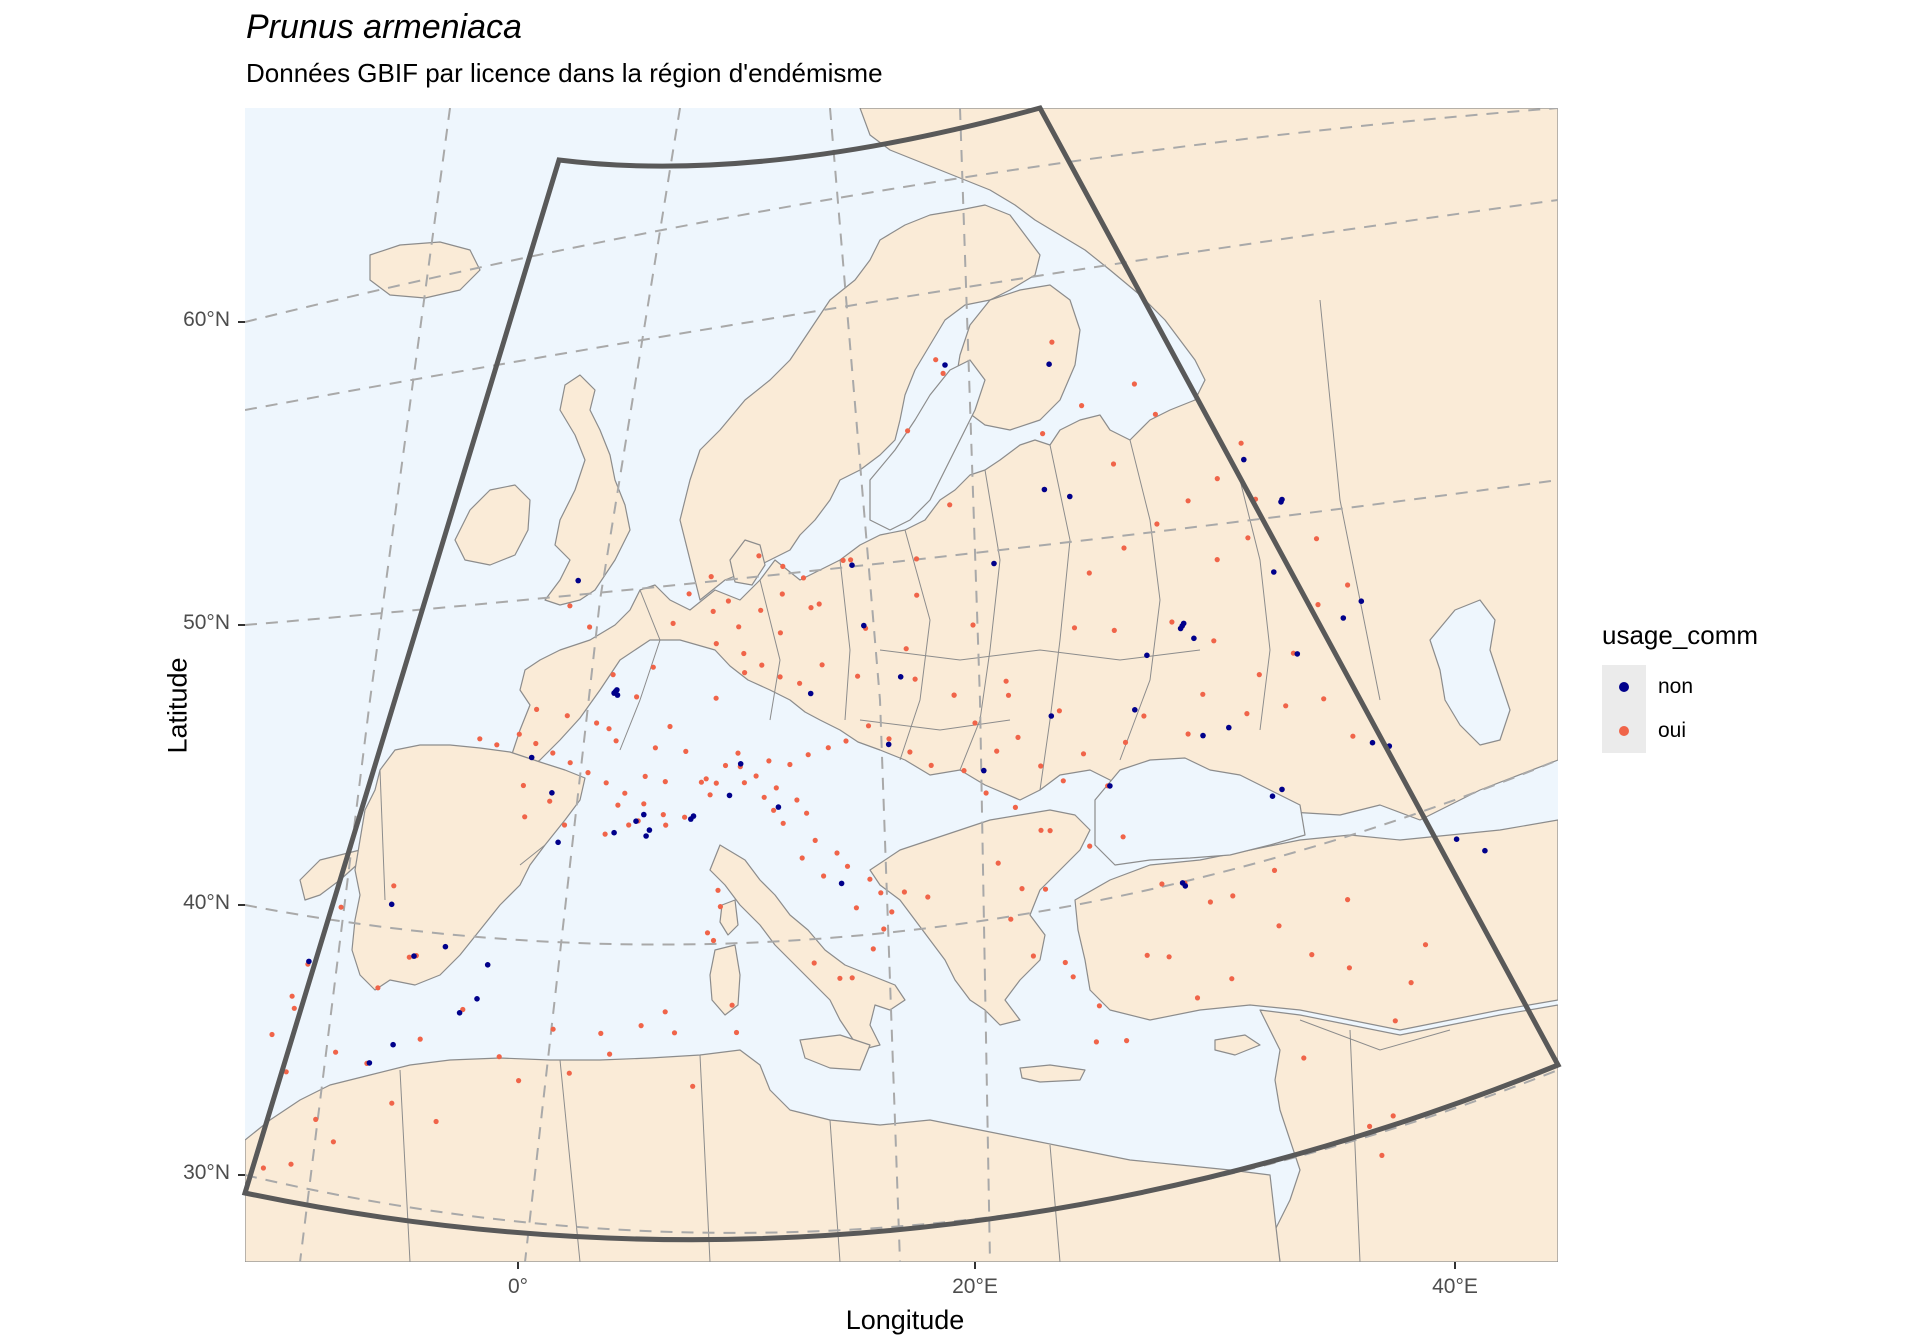 The image size is (1920, 1344). I want to click on legend-key-oui, so click(1624, 731).